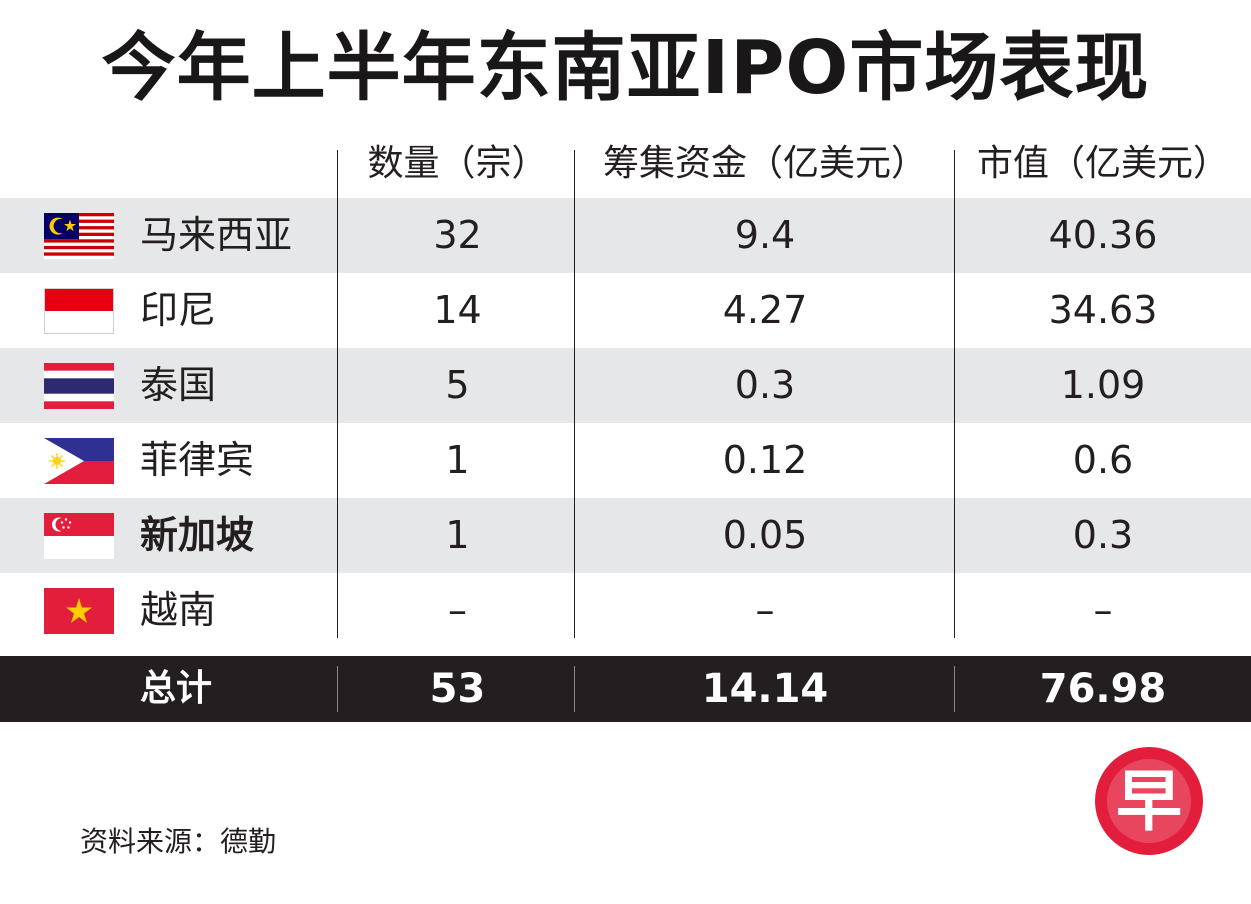  I want to click on table-row: 印尼 14 4.27 34.63, so click(625, 310).